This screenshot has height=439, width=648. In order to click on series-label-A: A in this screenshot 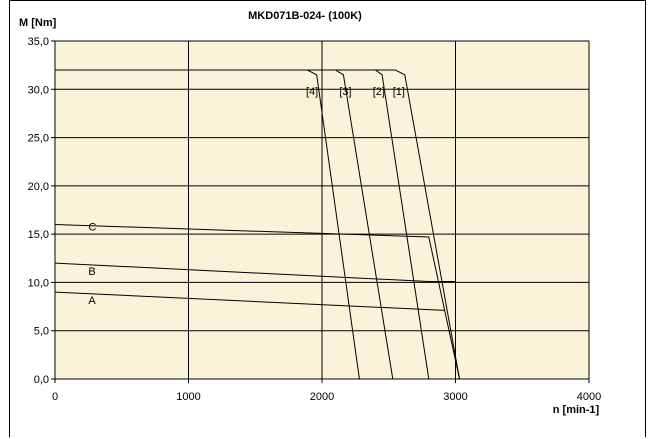, I will do `click(92, 301)`.